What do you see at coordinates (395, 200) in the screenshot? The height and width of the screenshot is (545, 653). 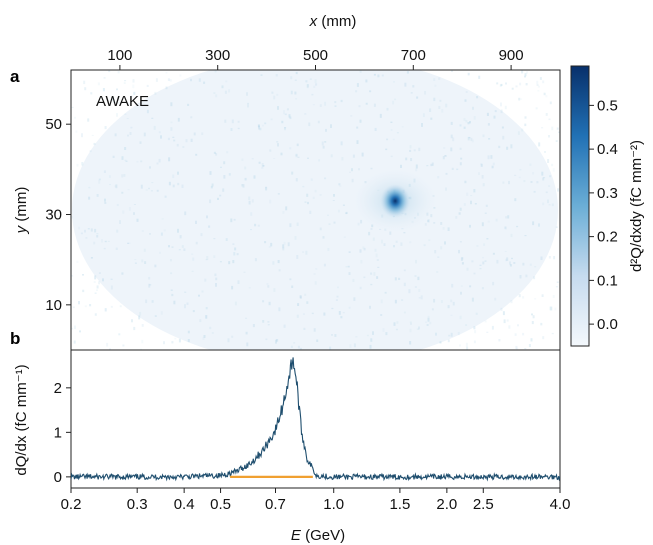 I see `electron-spot` at bounding box center [395, 200].